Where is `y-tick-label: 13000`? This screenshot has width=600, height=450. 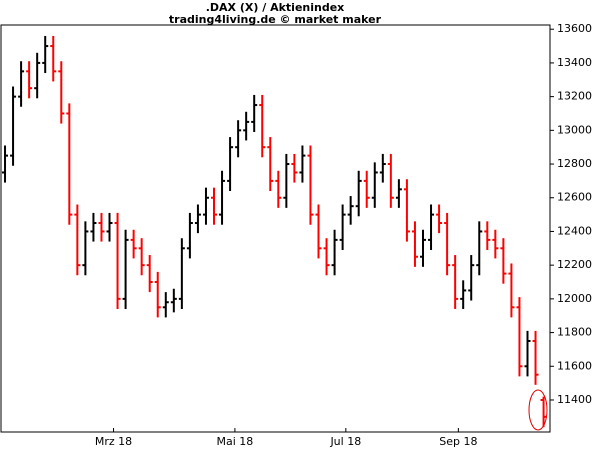
y-tick-label: 13000 is located at coordinates (574, 129).